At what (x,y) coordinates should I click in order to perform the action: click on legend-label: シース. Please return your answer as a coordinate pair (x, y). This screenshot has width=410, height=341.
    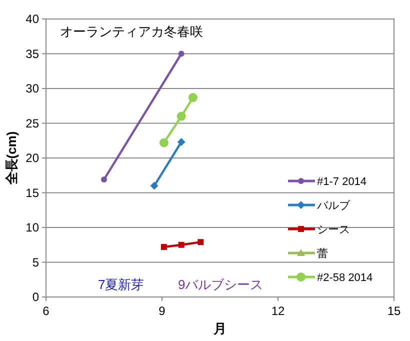
    Looking at the image, I should click on (333, 230).